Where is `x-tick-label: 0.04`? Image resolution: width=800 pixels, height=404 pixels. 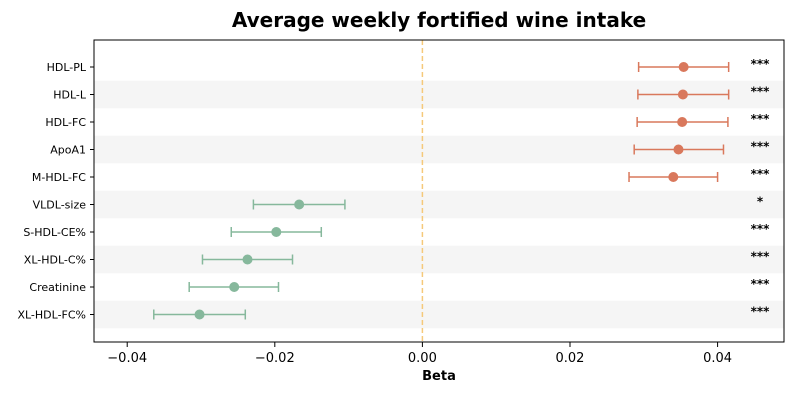 x-tick-label: 0.04 is located at coordinates (717, 358).